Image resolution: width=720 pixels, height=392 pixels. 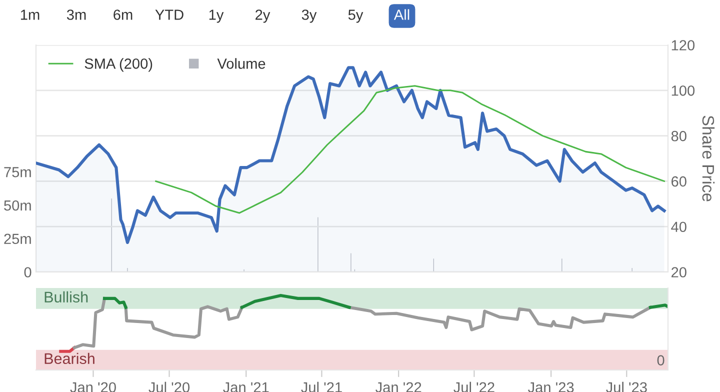 I want to click on y2-tick-label: 50m, so click(x=17, y=205).